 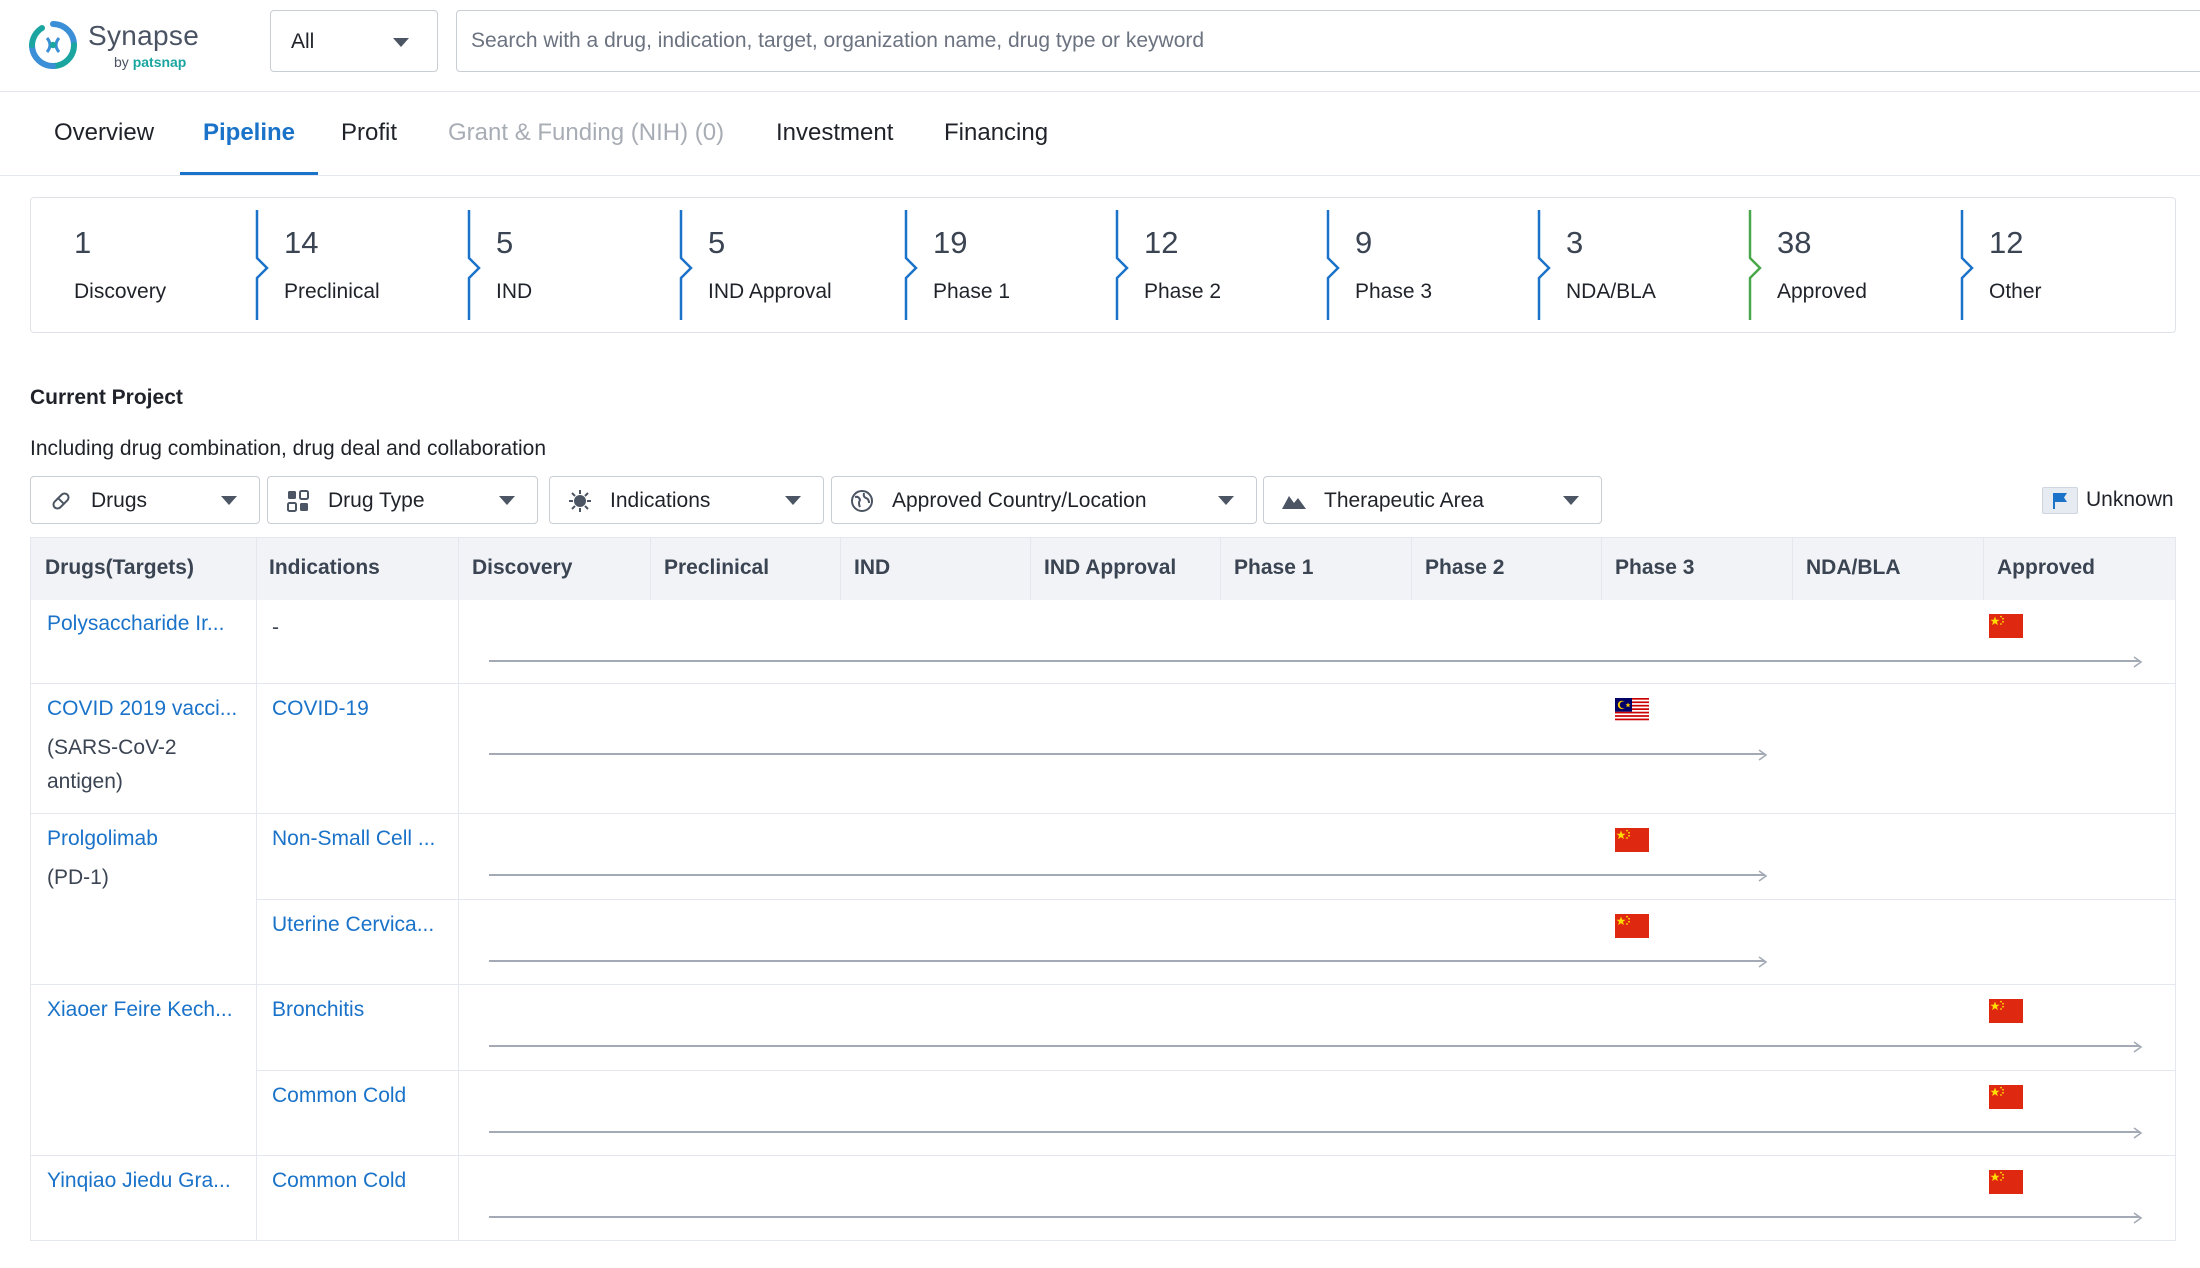 What do you see at coordinates (522, 568) in the screenshot?
I see `column-header: Discovery` at bounding box center [522, 568].